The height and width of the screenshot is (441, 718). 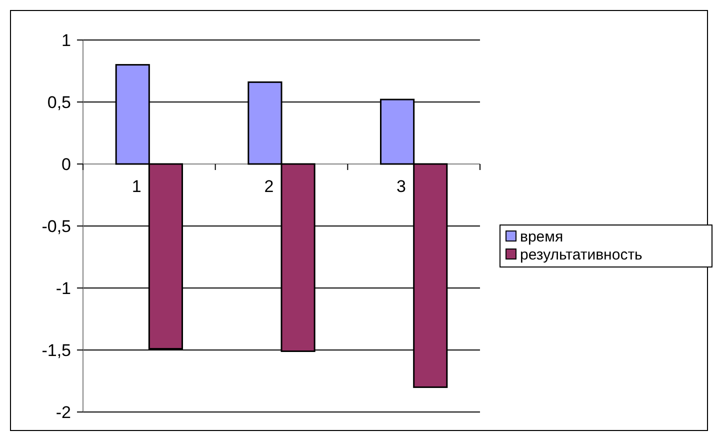 I want to click on x-tick-label: 3, so click(x=401, y=186).